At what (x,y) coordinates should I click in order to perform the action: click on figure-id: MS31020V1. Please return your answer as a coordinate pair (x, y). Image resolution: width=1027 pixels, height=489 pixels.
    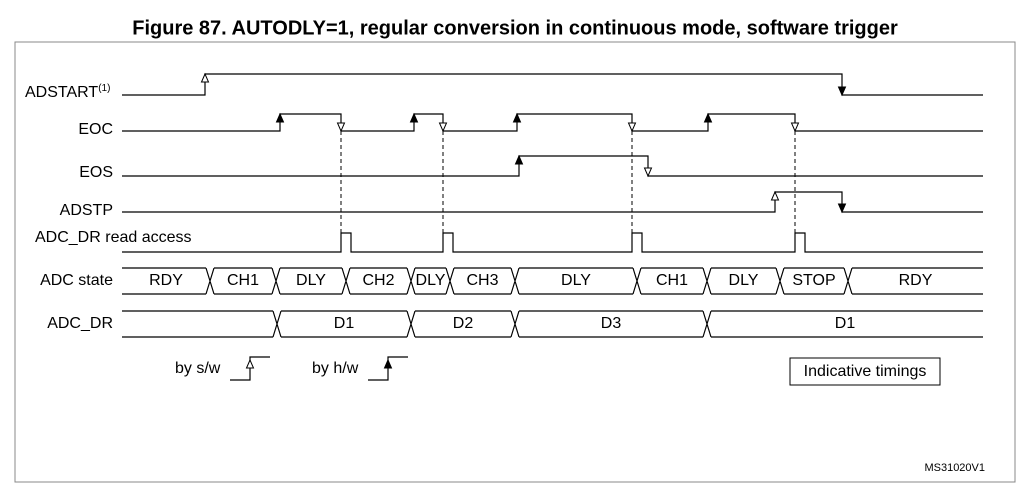
    Looking at the image, I should click on (954, 468).